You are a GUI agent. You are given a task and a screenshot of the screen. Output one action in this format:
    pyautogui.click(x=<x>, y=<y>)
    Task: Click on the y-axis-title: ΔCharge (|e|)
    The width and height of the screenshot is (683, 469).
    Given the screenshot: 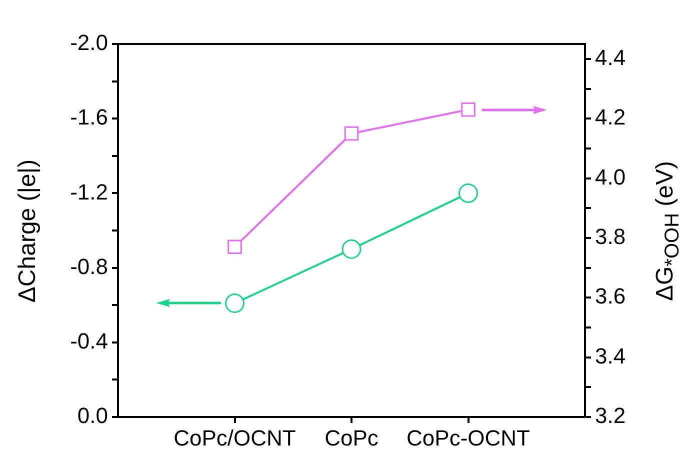 What is the action you would take?
    pyautogui.click(x=28, y=230)
    